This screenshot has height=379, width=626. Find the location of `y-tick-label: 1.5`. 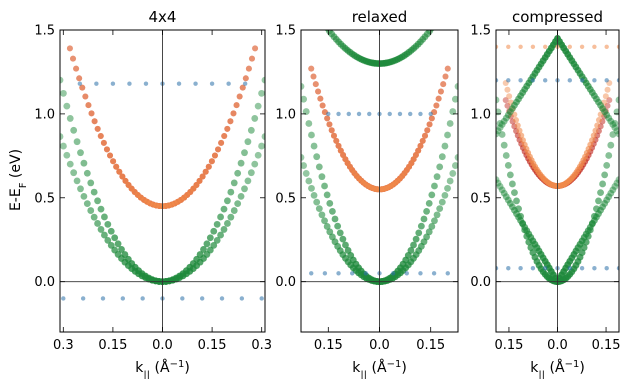

y-tick-label: 1.5 is located at coordinates (285, 31).